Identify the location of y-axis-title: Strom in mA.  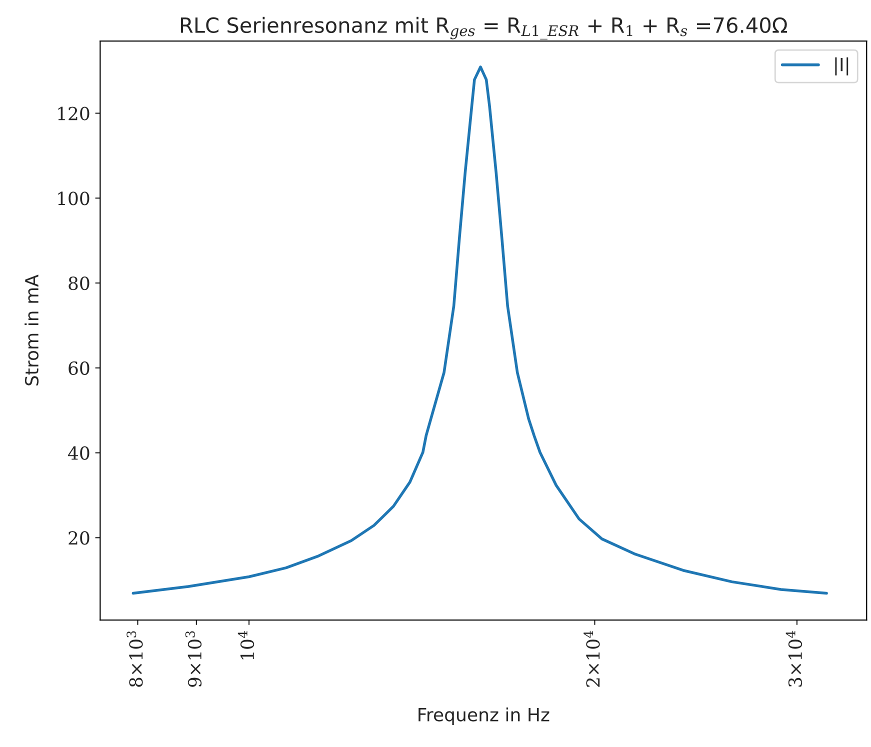
(31, 330).